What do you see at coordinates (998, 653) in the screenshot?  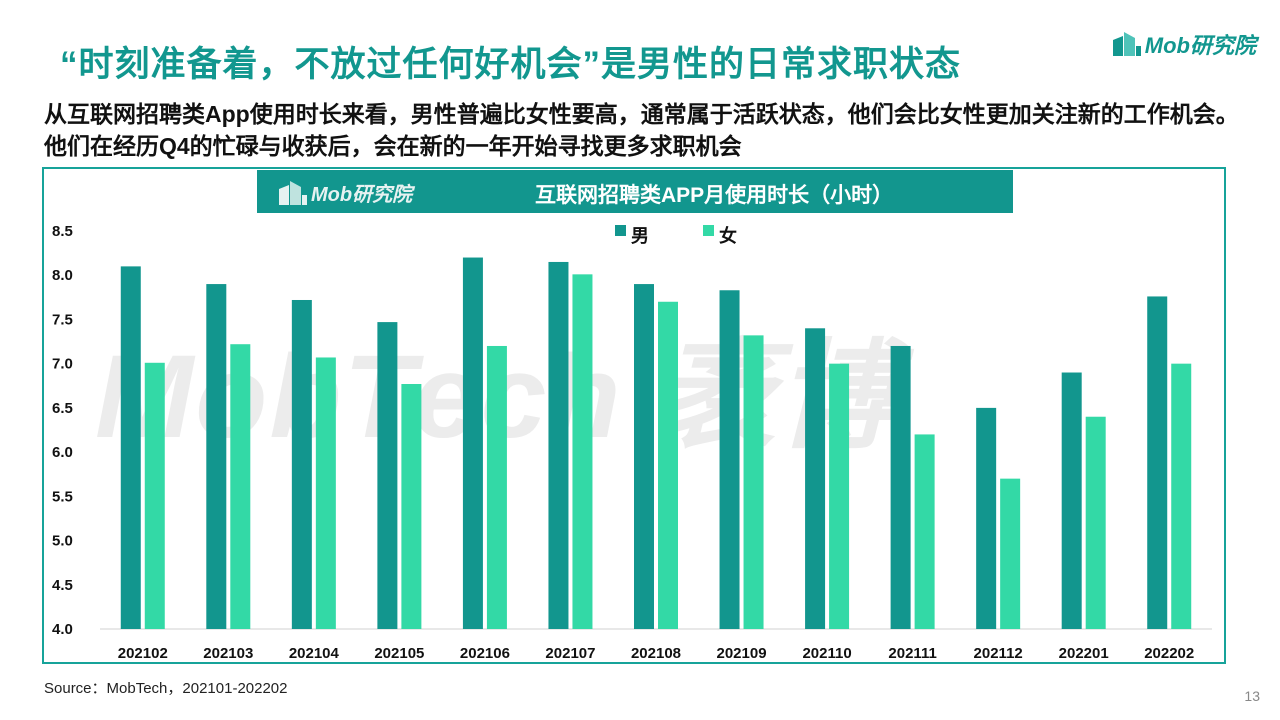 I see `x-tick-label: 202112` at bounding box center [998, 653].